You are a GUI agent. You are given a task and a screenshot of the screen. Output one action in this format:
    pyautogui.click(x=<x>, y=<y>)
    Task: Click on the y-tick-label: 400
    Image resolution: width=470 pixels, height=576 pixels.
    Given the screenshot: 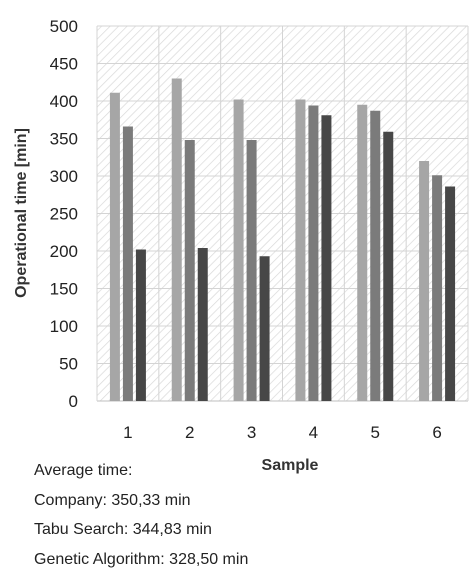 What is the action you would take?
    pyautogui.click(x=64, y=101)
    